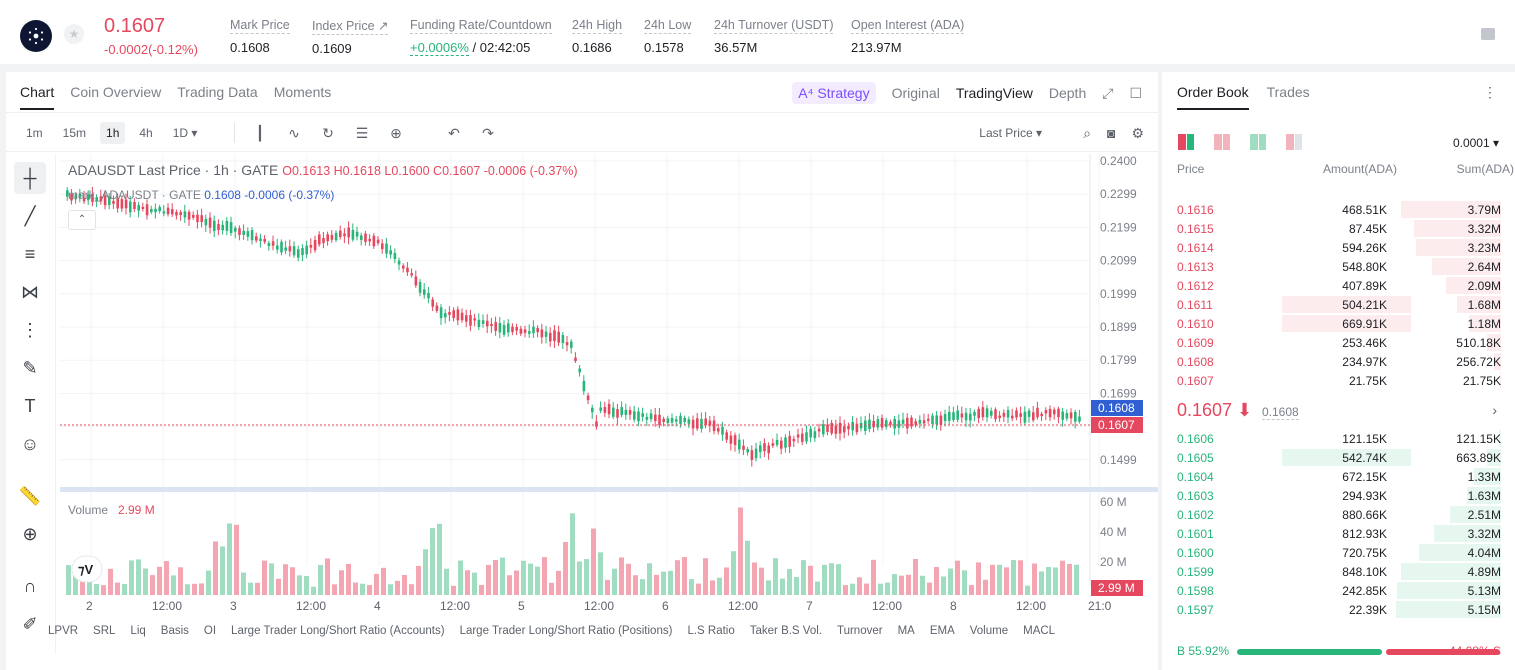  What do you see at coordinates (1111, 133) in the screenshot?
I see `camera-icon: ◙` at bounding box center [1111, 133].